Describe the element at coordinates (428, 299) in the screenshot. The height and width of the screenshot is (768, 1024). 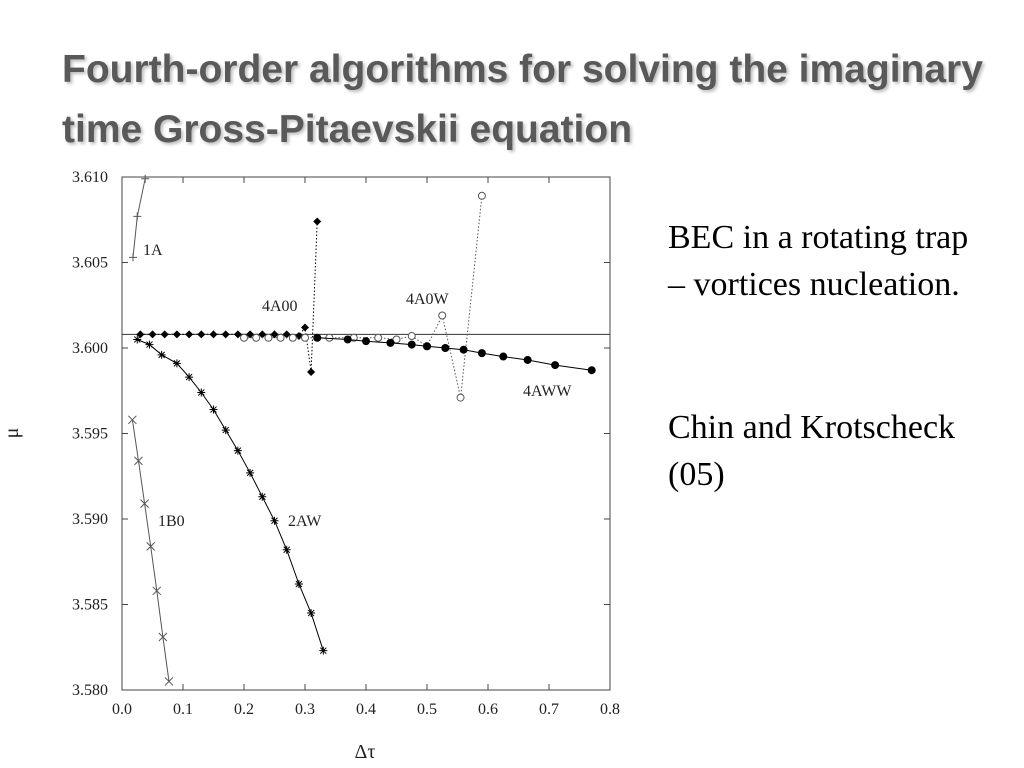
I see `series-label: 4A0W` at that location.